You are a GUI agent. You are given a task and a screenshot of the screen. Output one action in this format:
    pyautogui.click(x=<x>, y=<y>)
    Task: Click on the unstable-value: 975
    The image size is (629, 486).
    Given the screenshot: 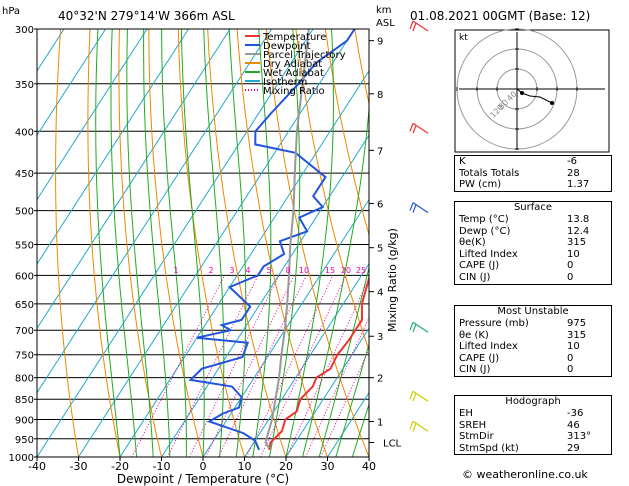 What is the action you would take?
    pyautogui.click(x=577, y=323)
    